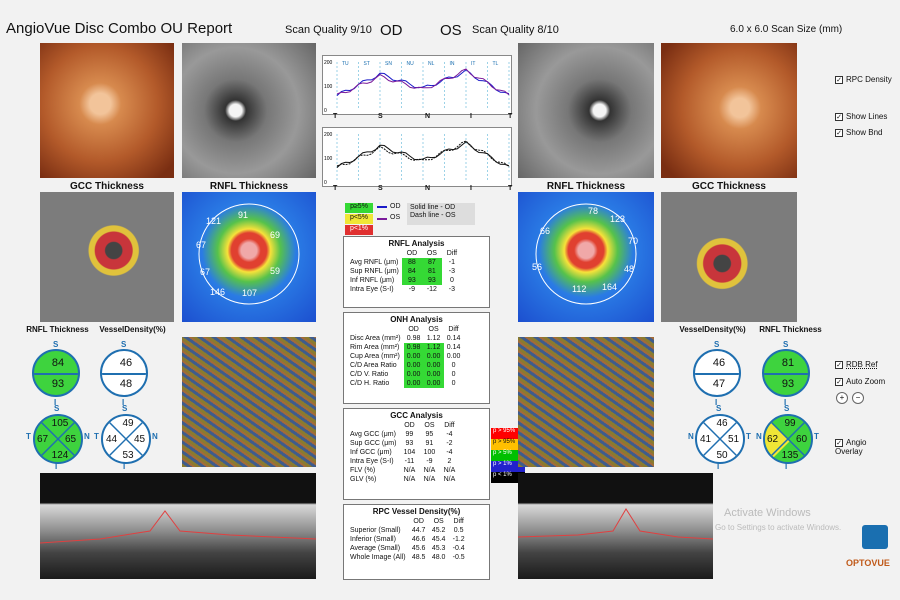 This screenshot has height=600, width=900. Describe the element at coordinates (866, 381) in the screenshot. I see `auto-zoom-label: Auto Zoom` at that location.